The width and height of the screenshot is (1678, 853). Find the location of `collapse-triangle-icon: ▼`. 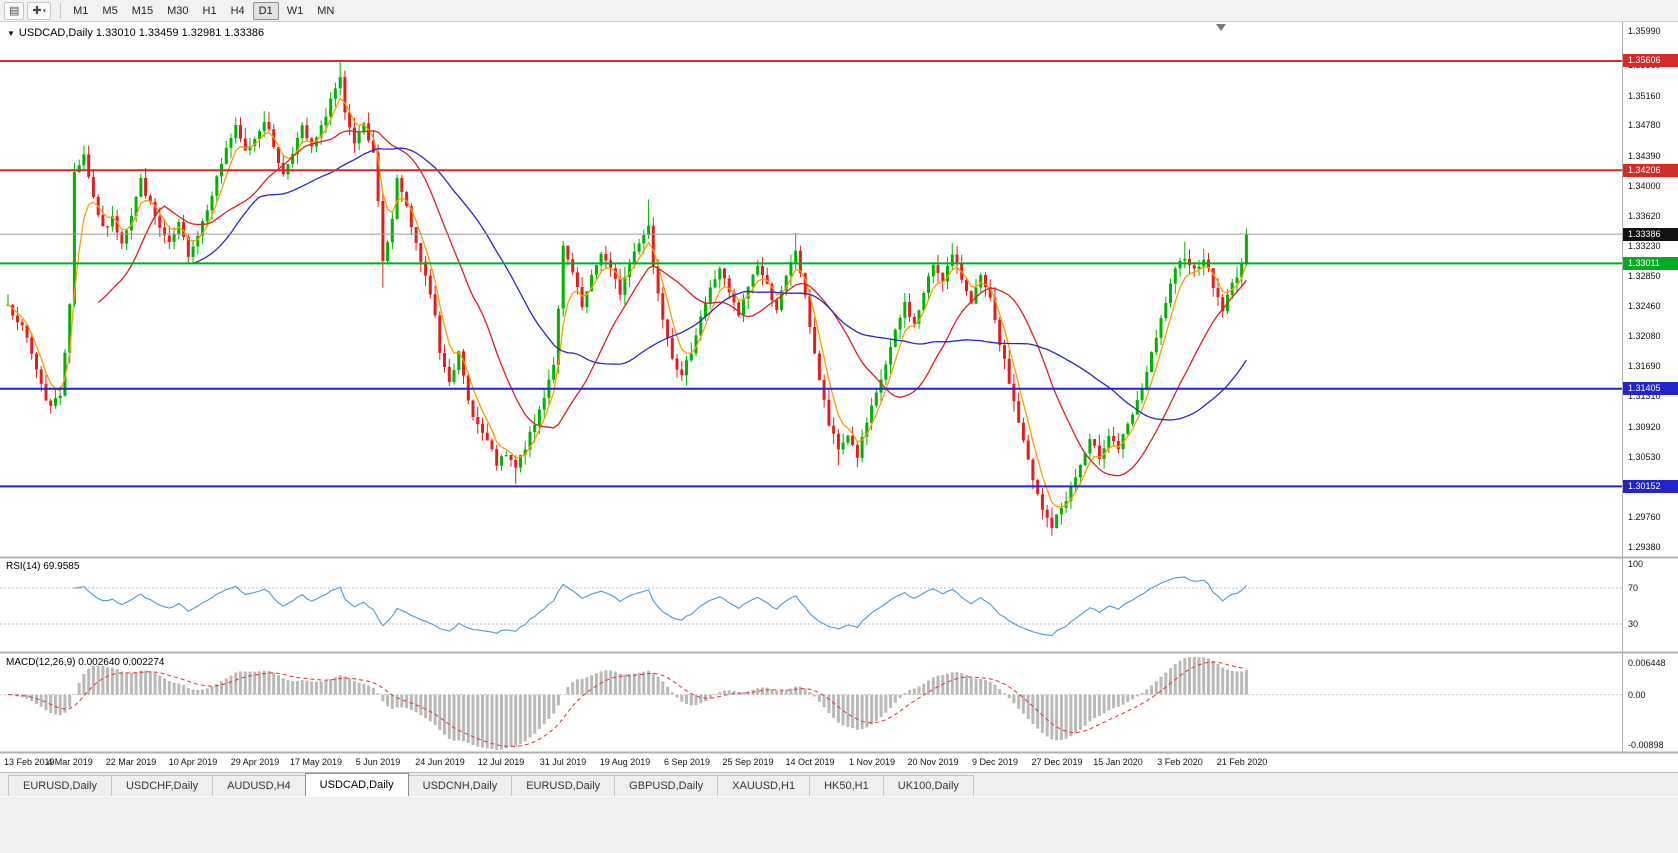

collapse-triangle-icon: ▼ is located at coordinates (11, 33).